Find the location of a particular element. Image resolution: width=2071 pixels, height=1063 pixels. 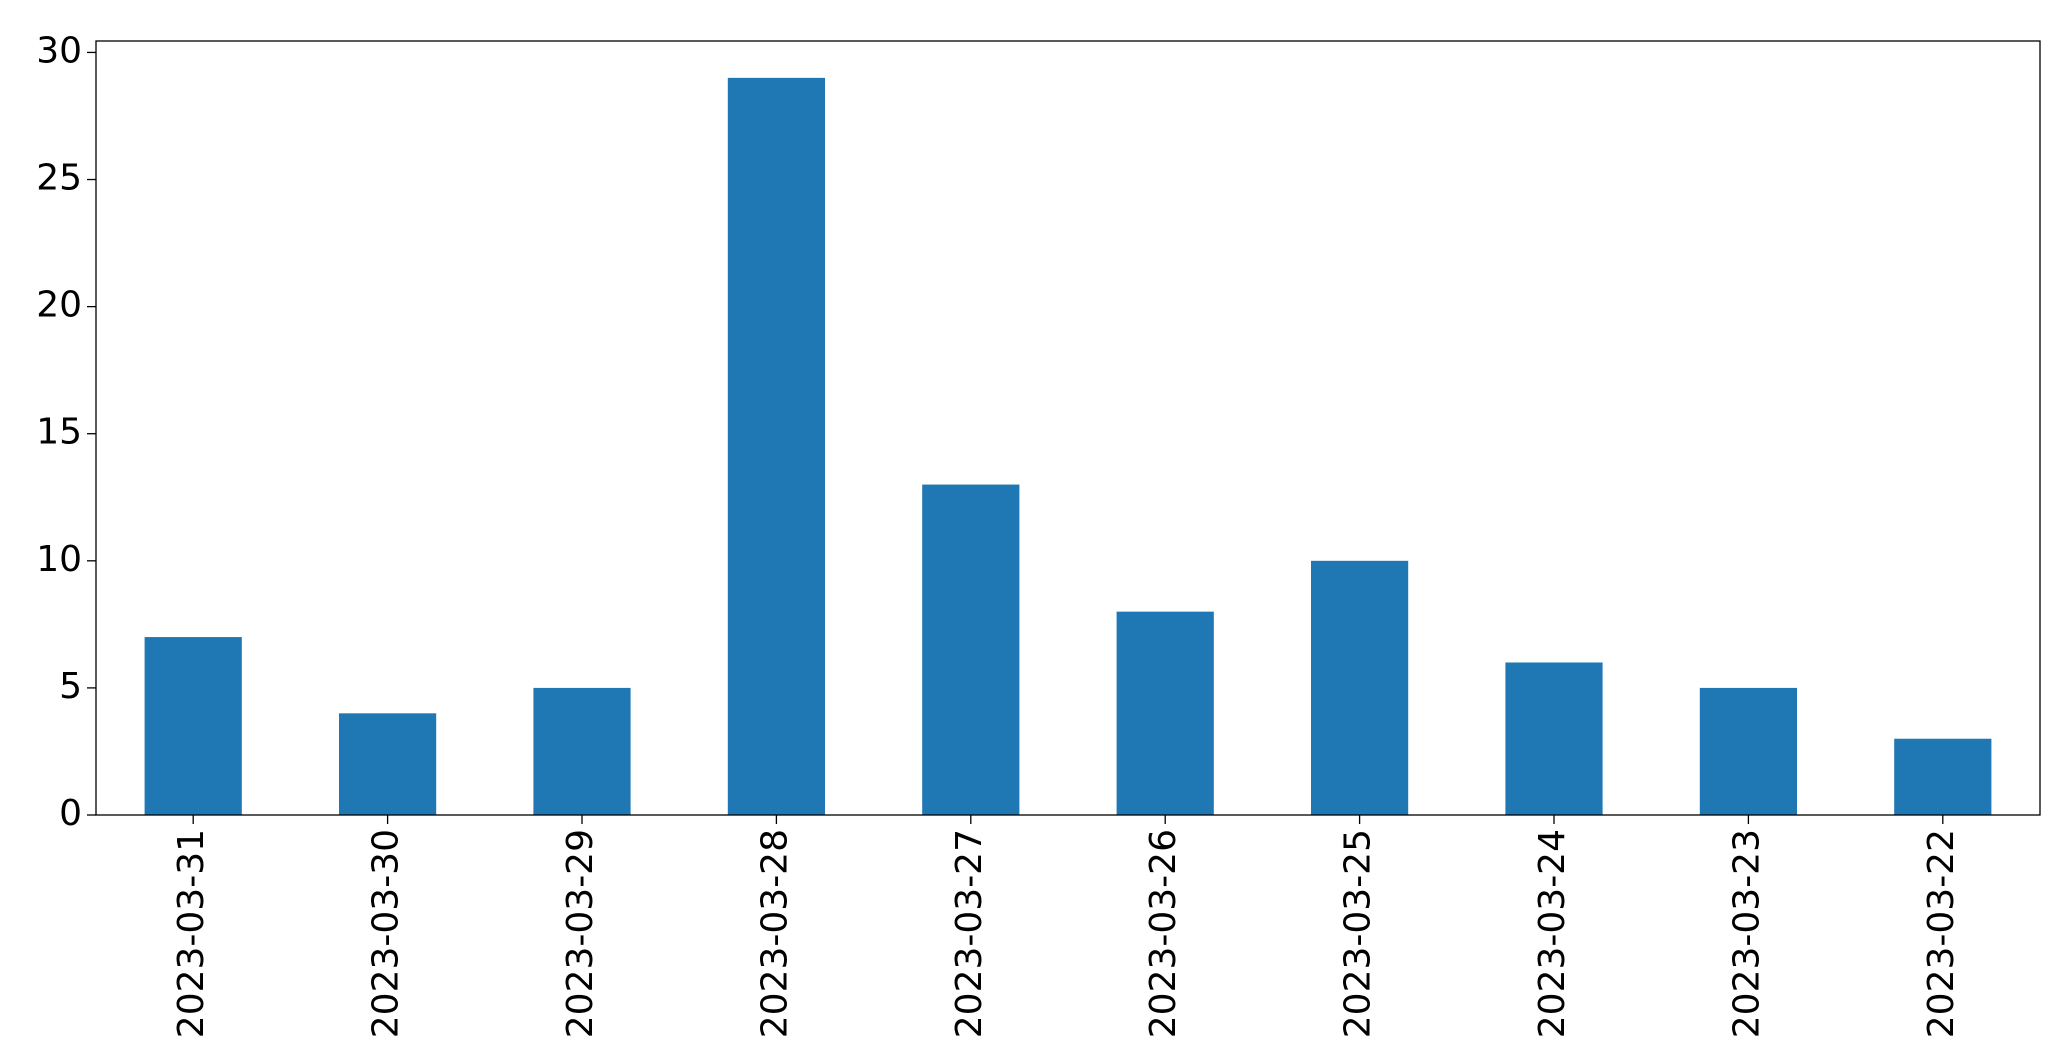

x-tick-label: 2023-03-22 is located at coordinates (1941, 933).